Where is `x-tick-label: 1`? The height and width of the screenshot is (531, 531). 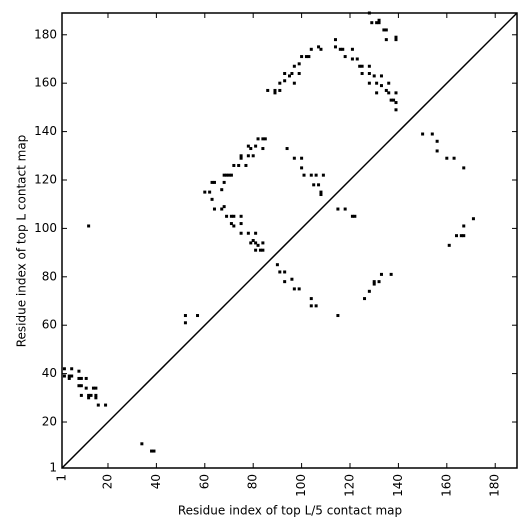 x-tick-label: 1 is located at coordinates (62, 478).